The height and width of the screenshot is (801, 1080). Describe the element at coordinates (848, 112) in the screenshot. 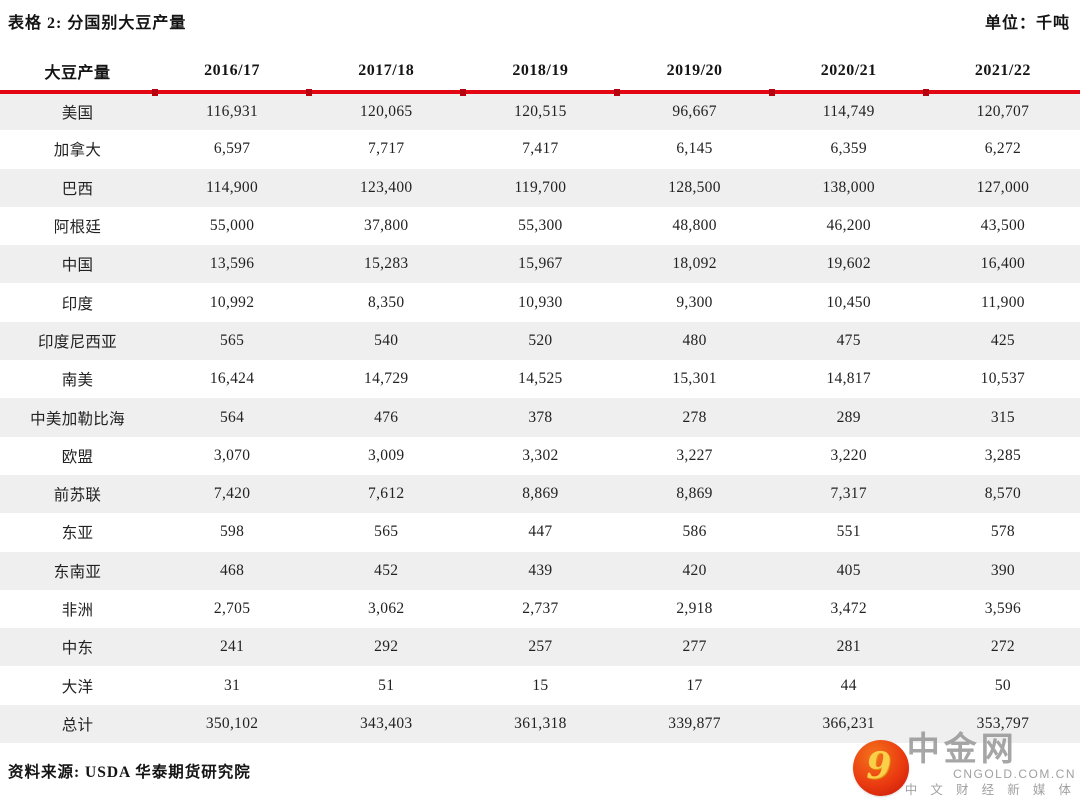

I see `value-cell: 114,749` at that location.